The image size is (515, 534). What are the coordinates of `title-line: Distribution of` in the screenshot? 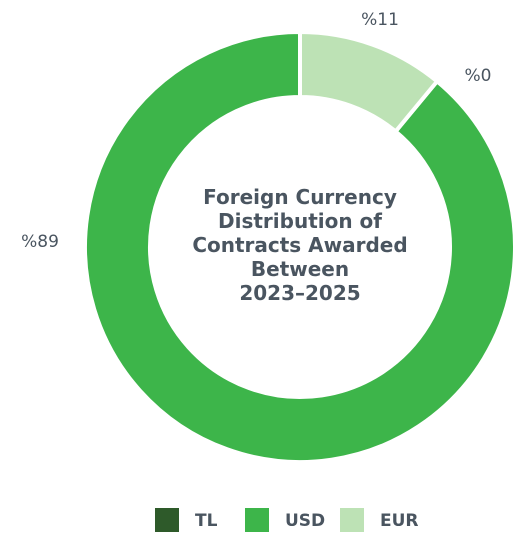 It's located at (300, 221).